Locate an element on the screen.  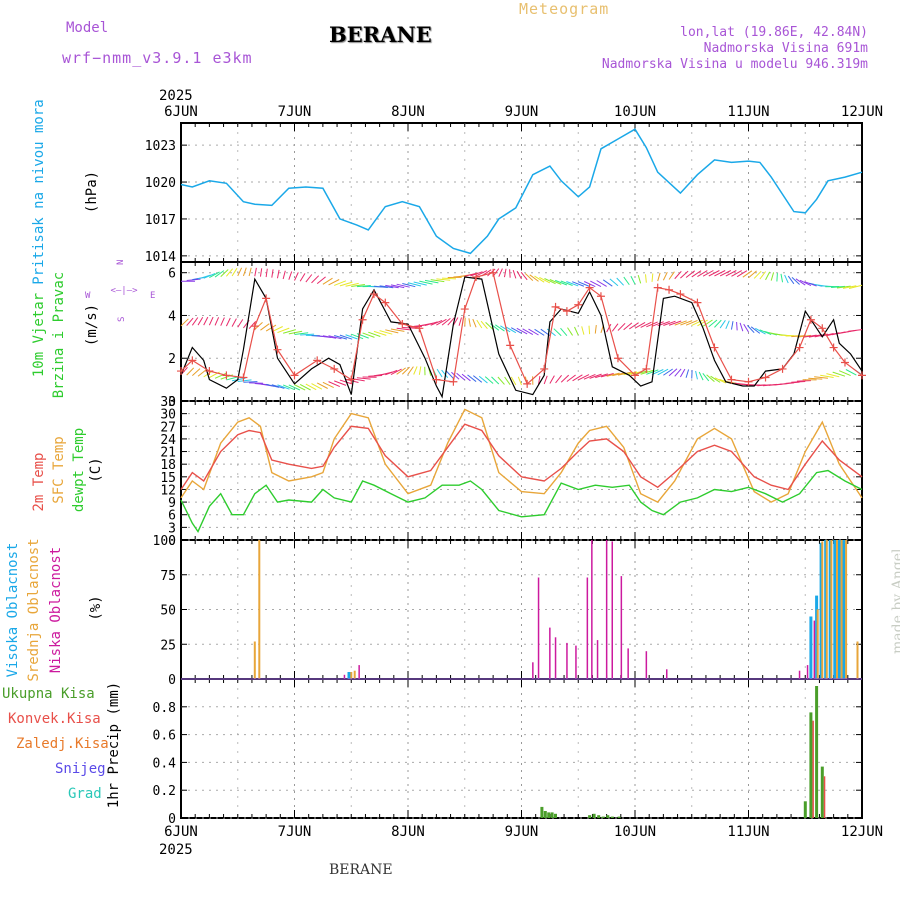
precip-legend-item: Konvek.Kisa is located at coordinates (54, 719).